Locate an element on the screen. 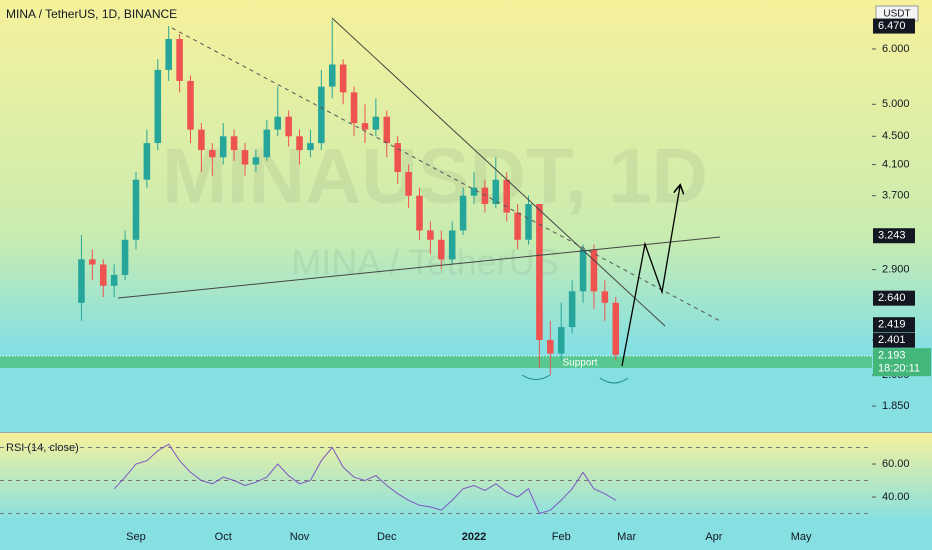 This screenshot has height=550, width=932. chart-title: MINA / TetherUS, 1D, BINANCE is located at coordinates (91, 14).